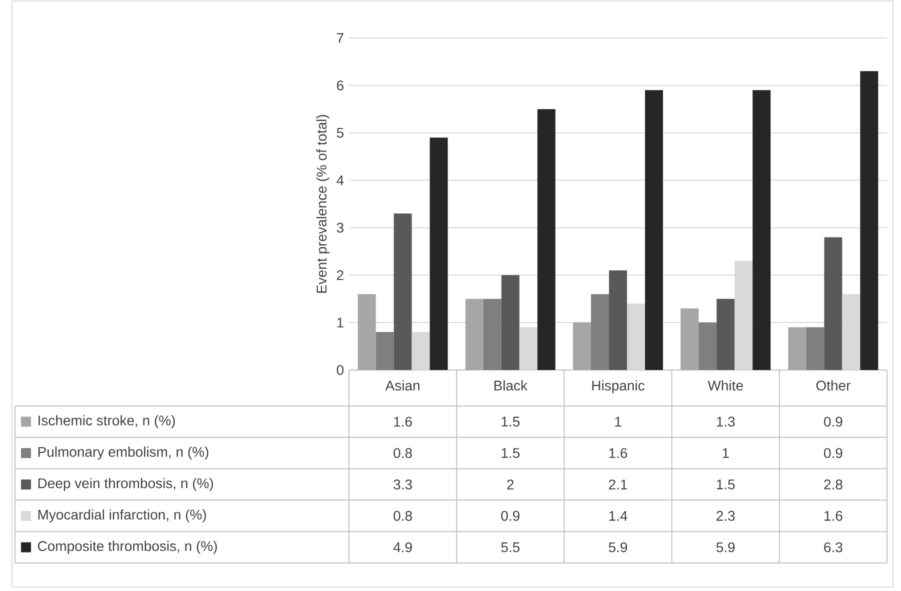 Image resolution: width=901 pixels, height=591 pixels. I want to click on data-label: 6.3, so click(833, 547).